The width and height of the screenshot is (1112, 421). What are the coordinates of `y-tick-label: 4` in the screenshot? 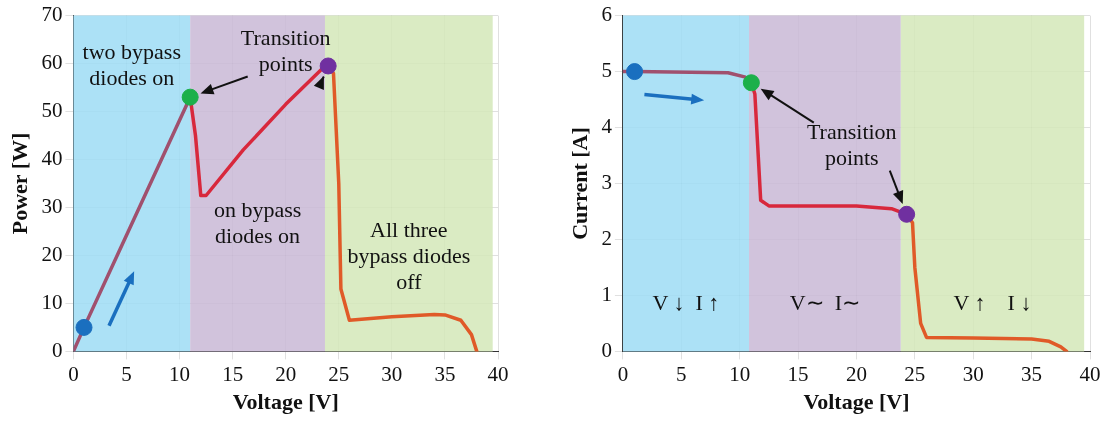 It's located at (607, 126).